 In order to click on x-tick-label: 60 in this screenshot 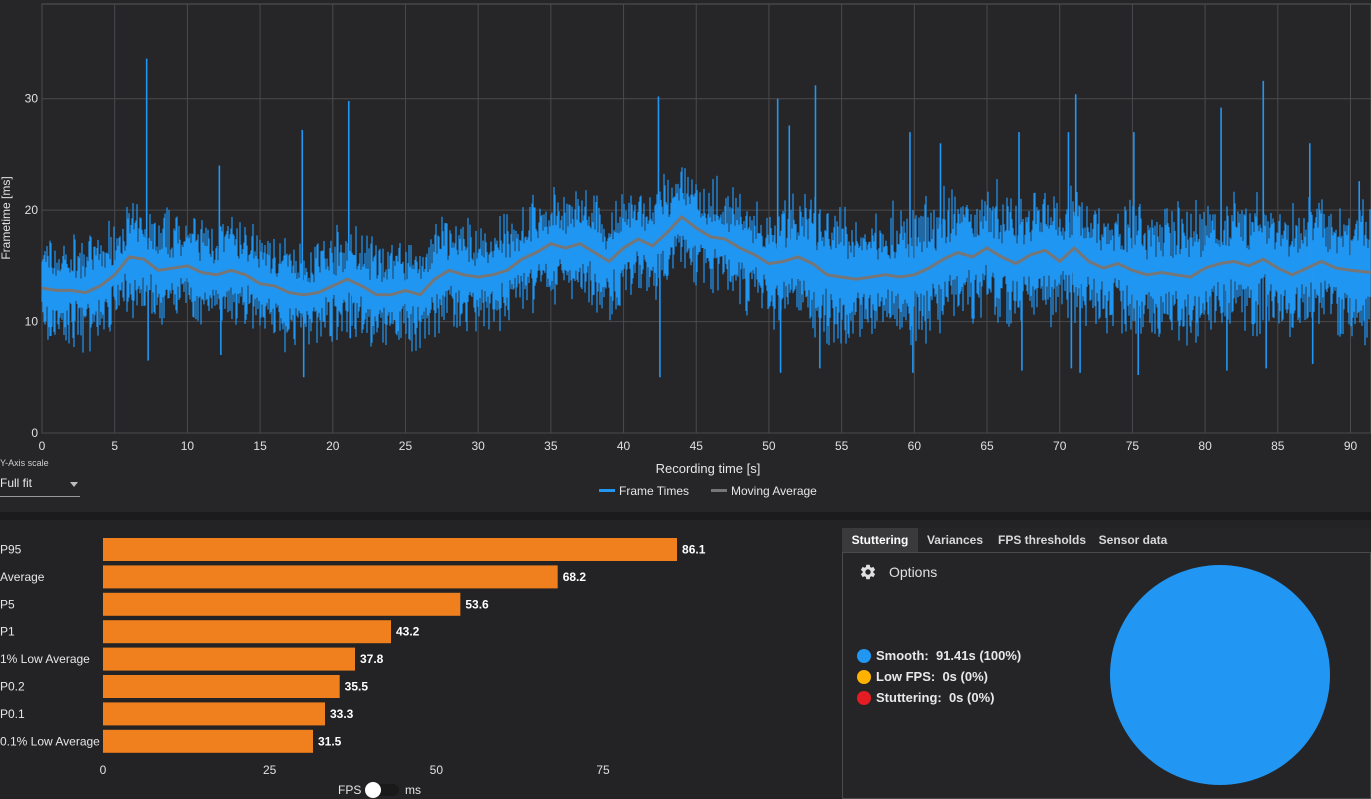, I will do `click(915, 446)`.